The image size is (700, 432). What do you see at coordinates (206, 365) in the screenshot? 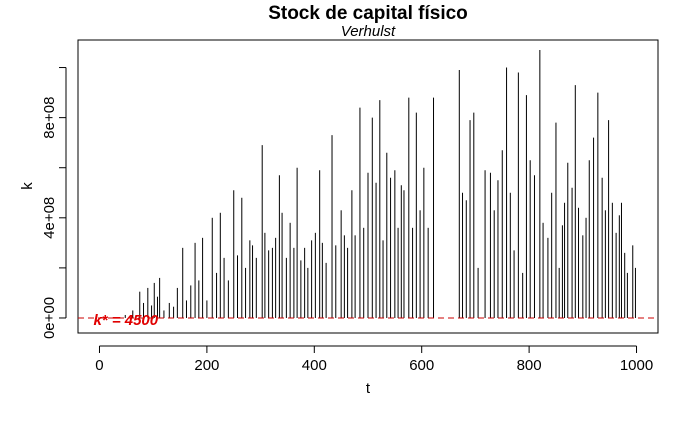
I see `x-tick-label: 200` at bounding box center [206, 365].